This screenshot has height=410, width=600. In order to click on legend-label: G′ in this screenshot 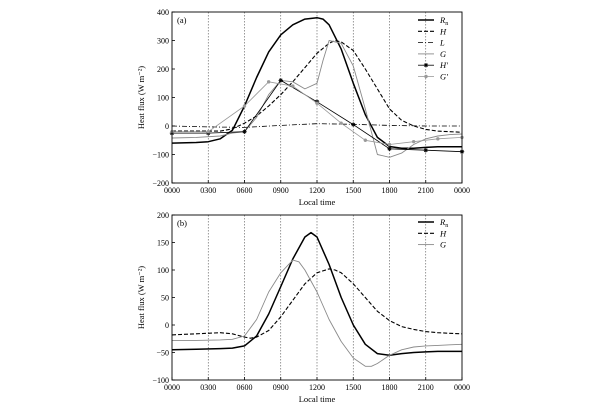, I will do `click(444, 77)`.